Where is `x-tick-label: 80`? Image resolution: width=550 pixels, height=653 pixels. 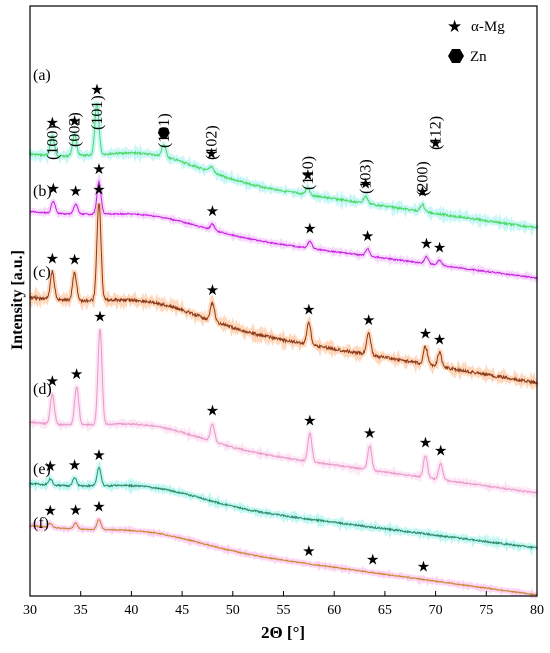
x-tick-label: 80 is located at coordinates (537, 610).